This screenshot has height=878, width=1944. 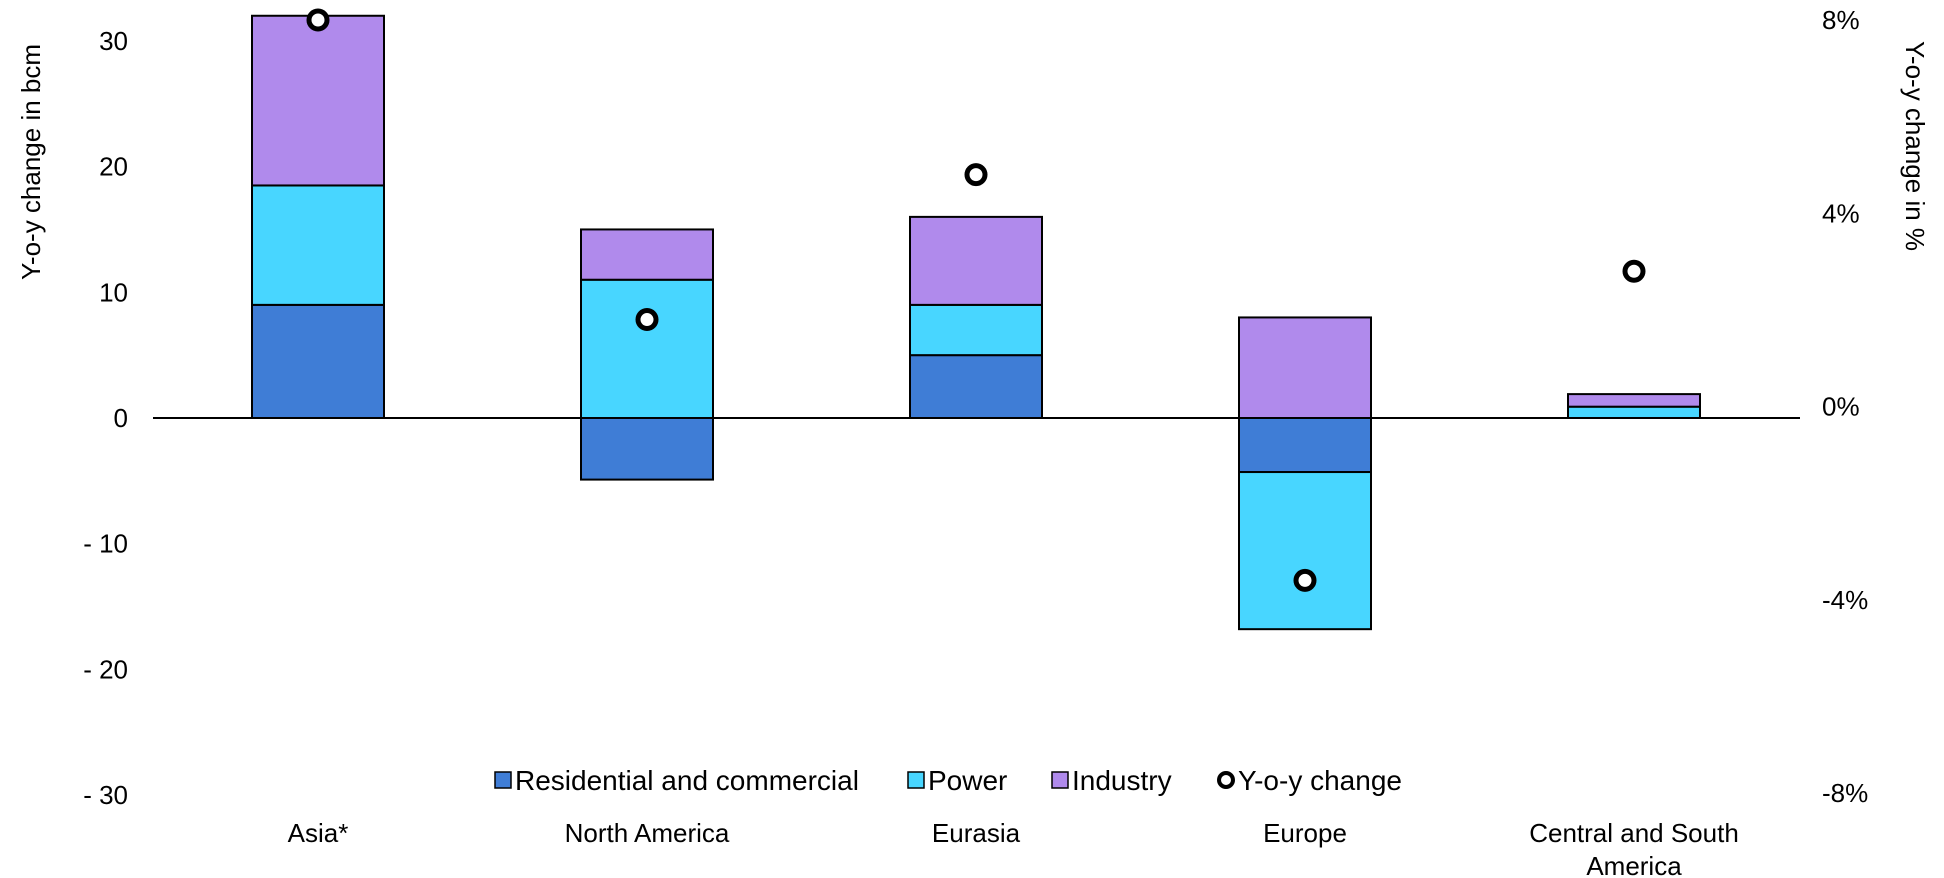 What do you see at coordinates (105, 669) in the screenshot?
I see `y-tick-label: - 20` at bounding box center [105, 669].